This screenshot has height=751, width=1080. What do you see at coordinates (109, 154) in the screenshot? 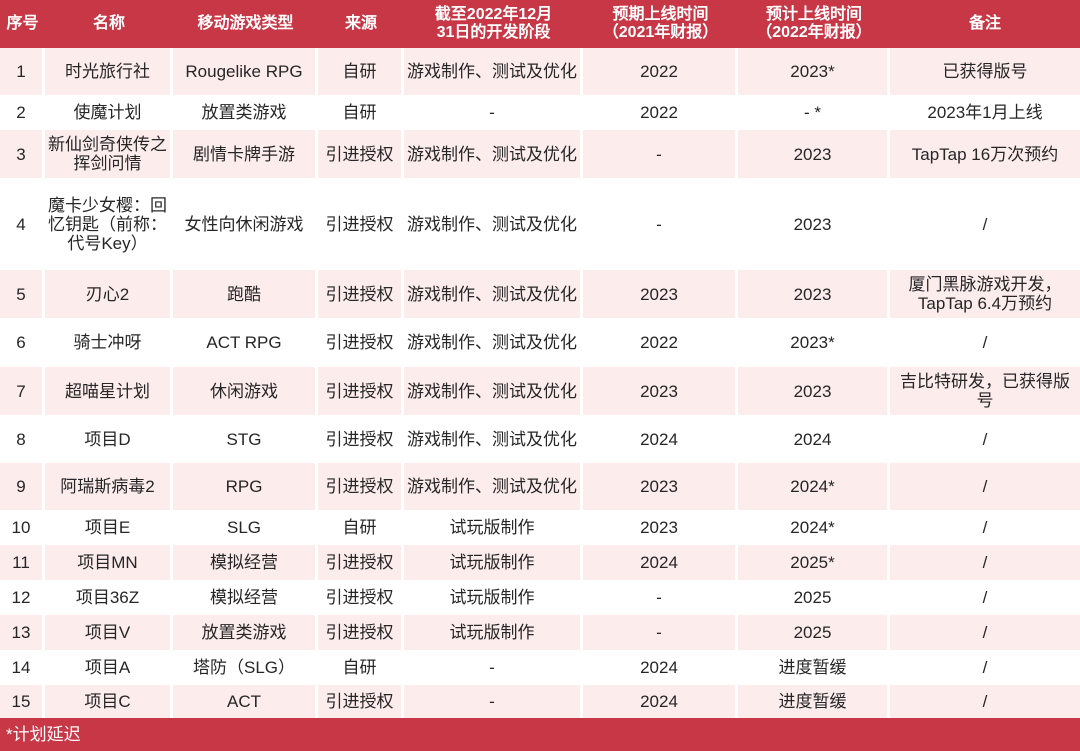
I see `cell-col-name: 新仙剑奇侠传之挥剑问情` at bounding box center [109, 154].